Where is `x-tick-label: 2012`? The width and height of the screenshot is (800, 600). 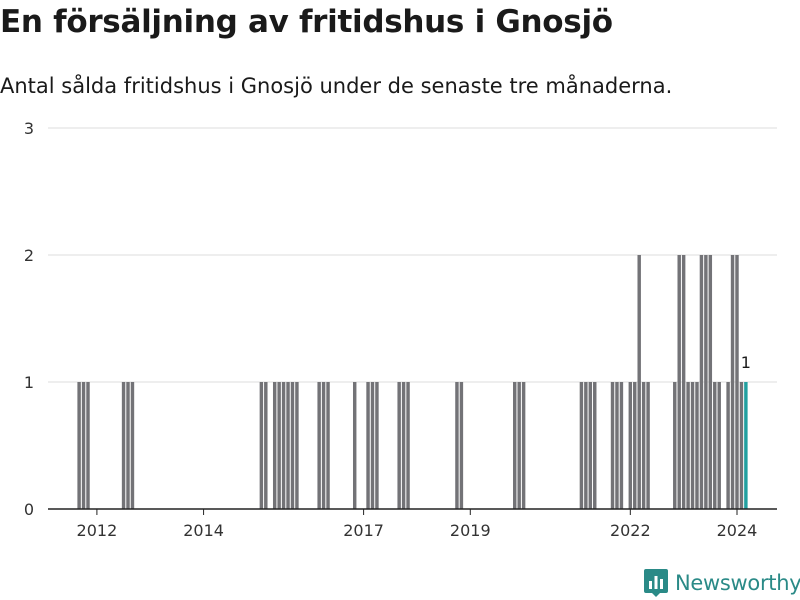 x-tick-label: 2012 is located at coordinates (97, 530).